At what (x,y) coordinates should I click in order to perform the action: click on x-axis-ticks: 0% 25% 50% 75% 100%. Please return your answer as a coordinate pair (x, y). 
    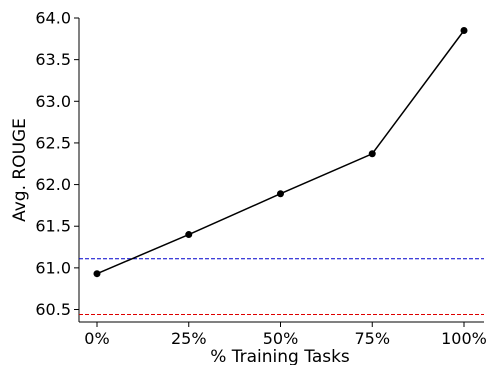
    Looking at the image, I should click on (285, 335).